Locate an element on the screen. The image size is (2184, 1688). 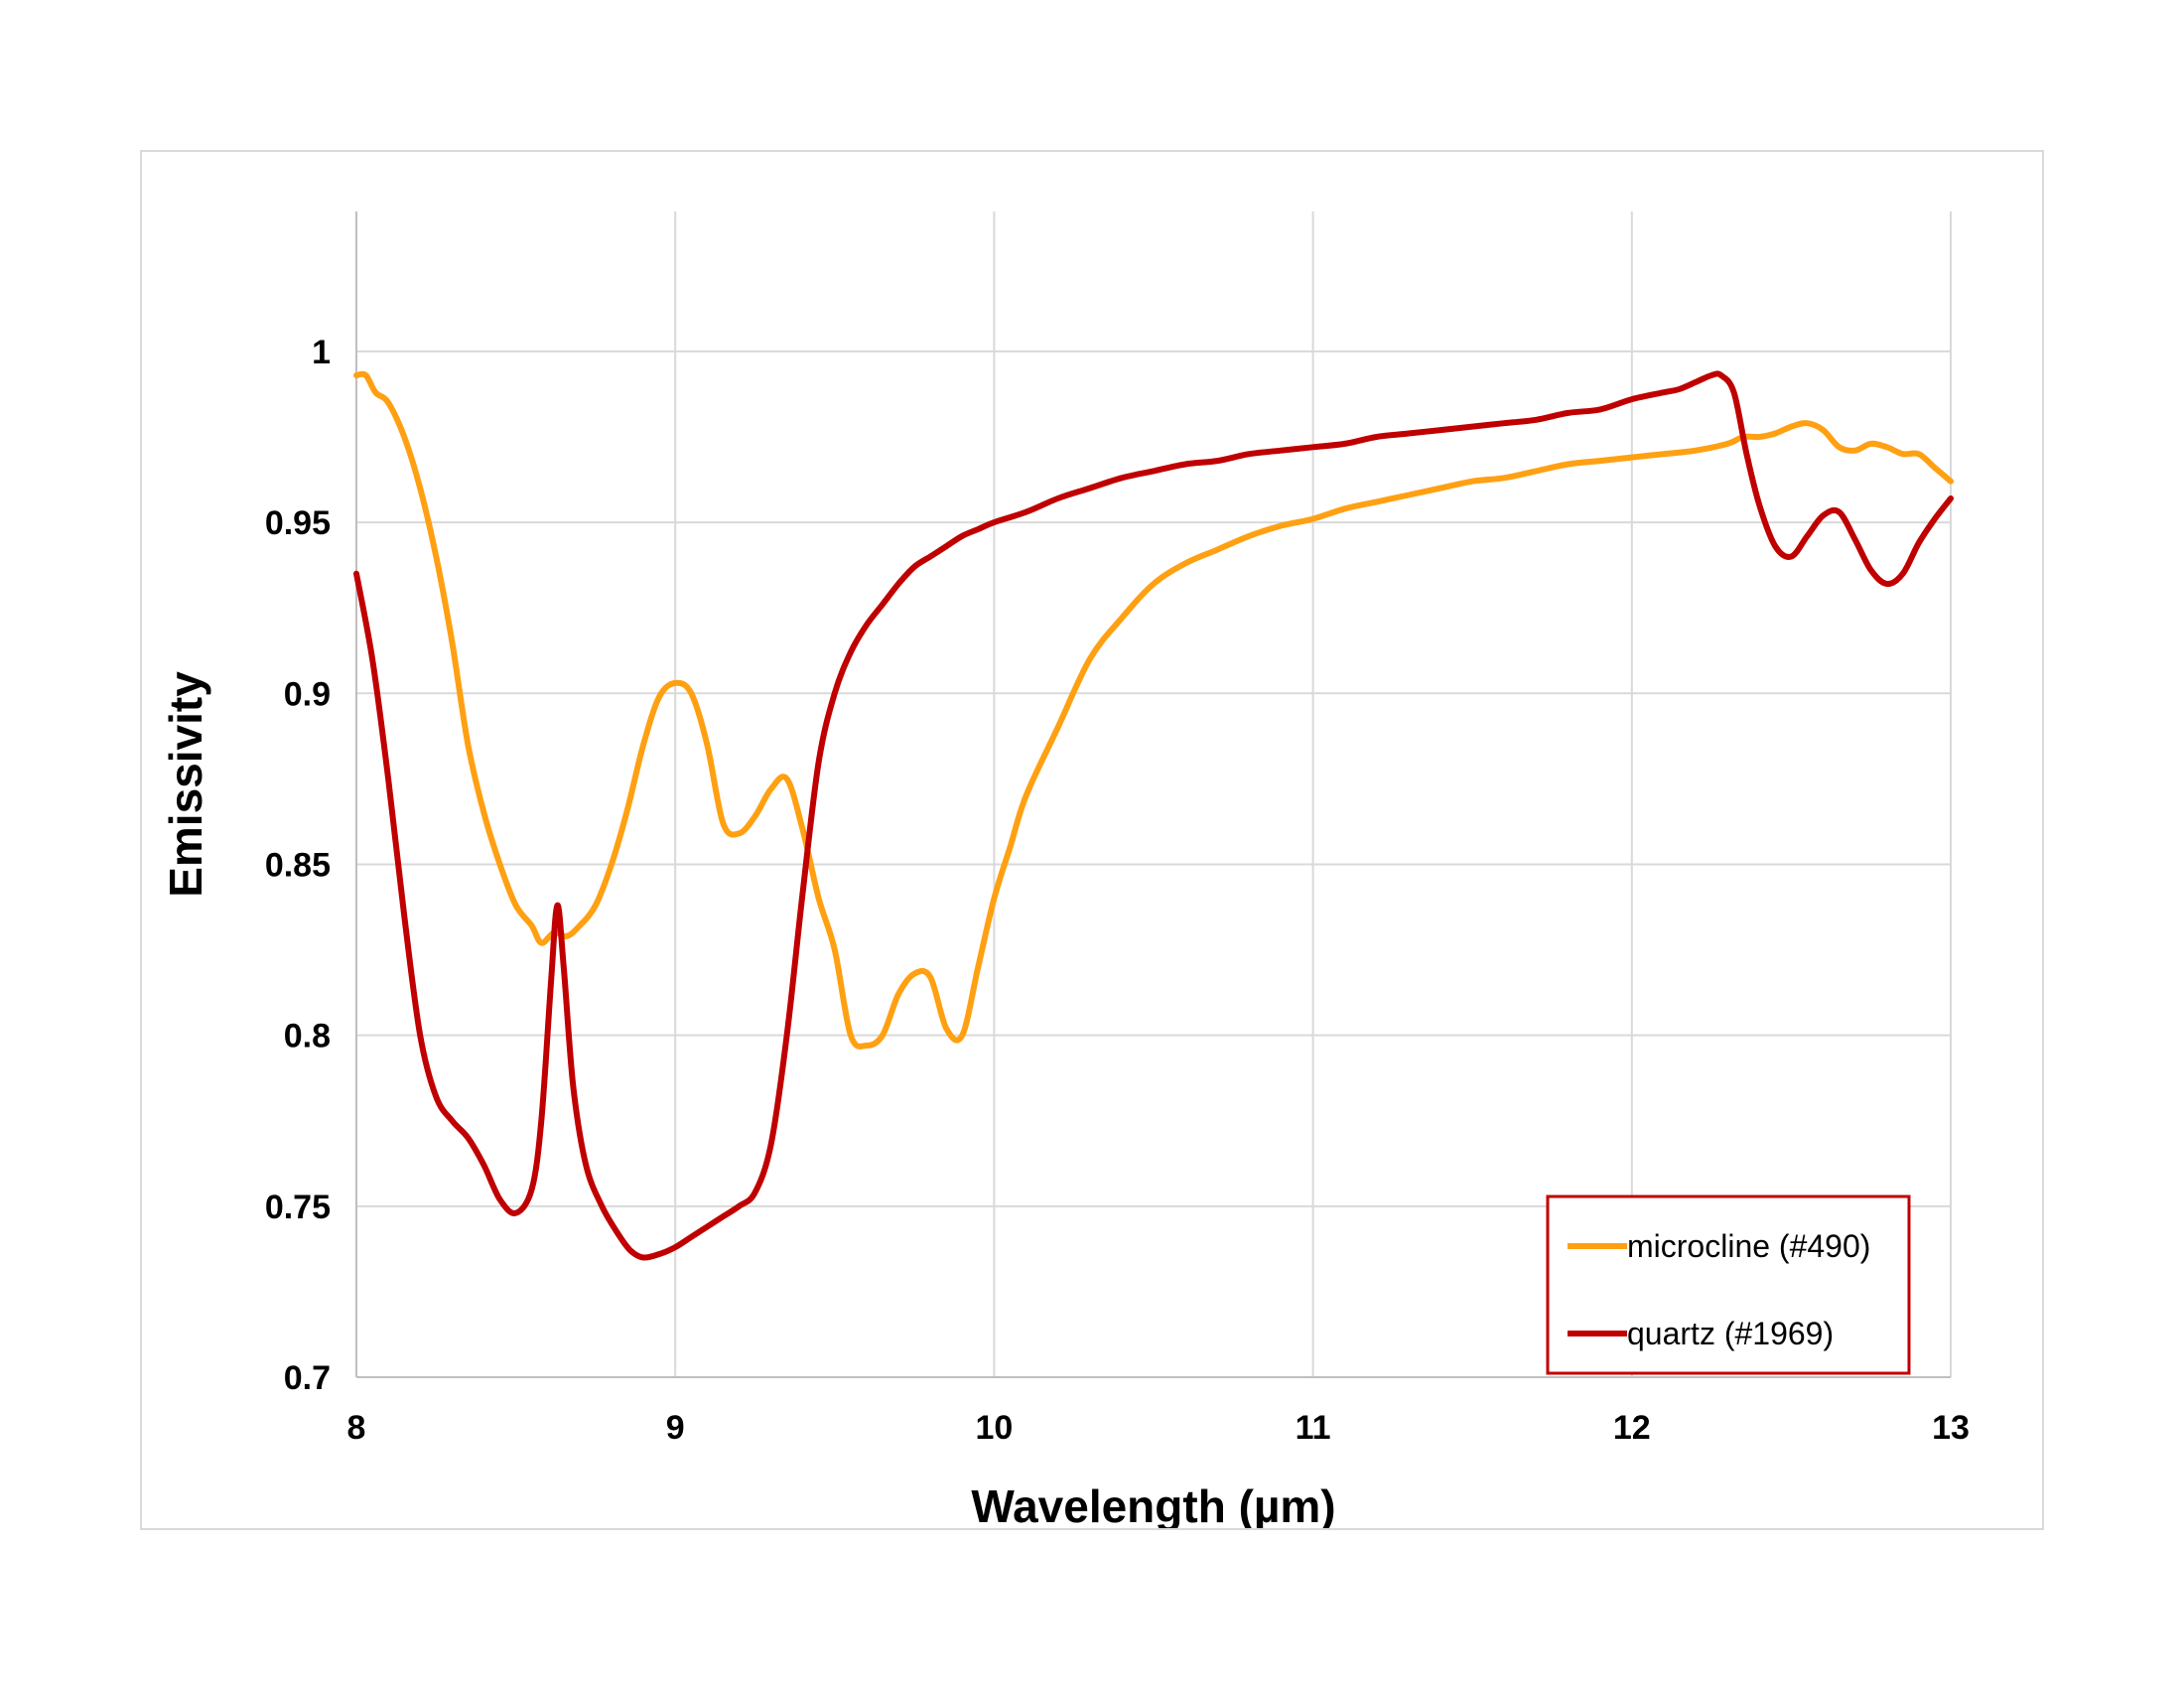
y-tick-label: 0.7 is located at coordinates (307, 1378).